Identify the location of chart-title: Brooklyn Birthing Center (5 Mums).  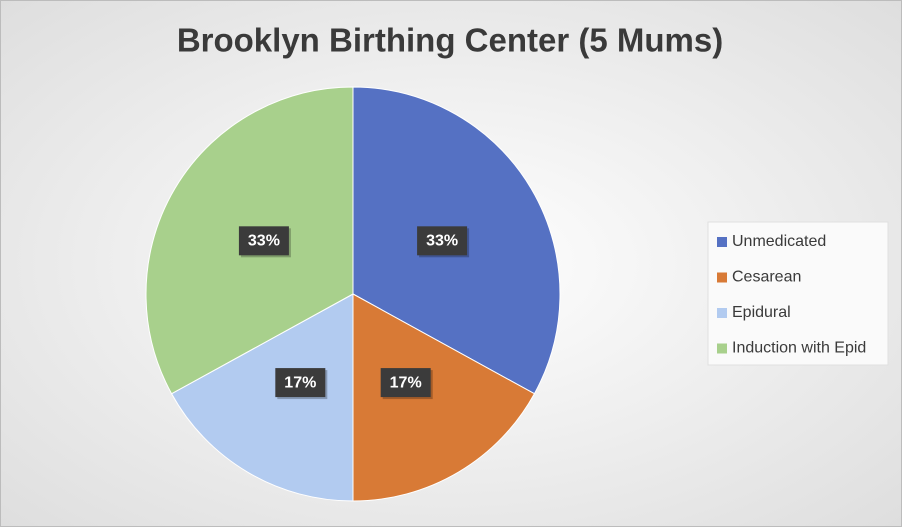
(450, 40).